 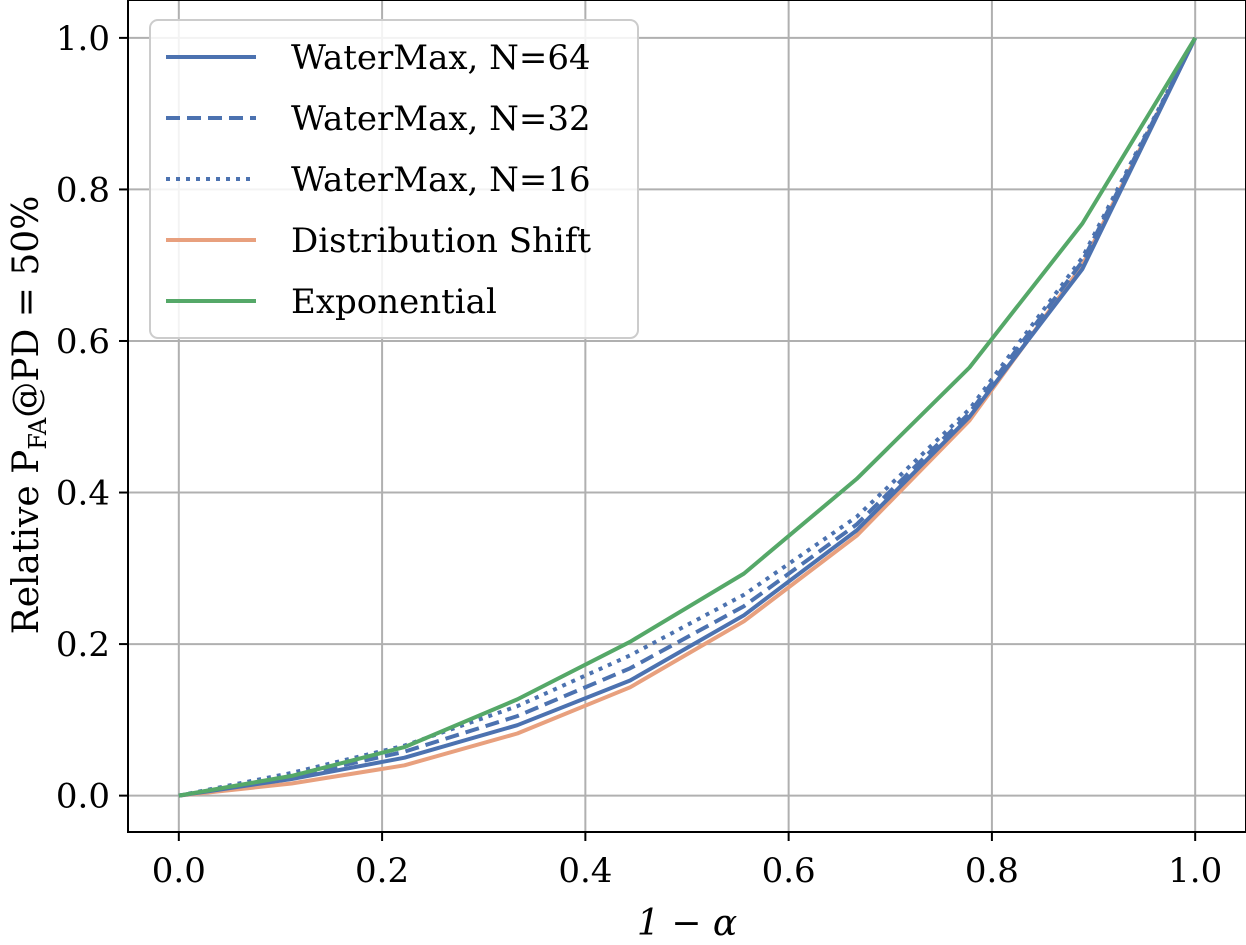 I want to click on y-axis-label-rest: @PD = 50%, so click(x=26, y=307).